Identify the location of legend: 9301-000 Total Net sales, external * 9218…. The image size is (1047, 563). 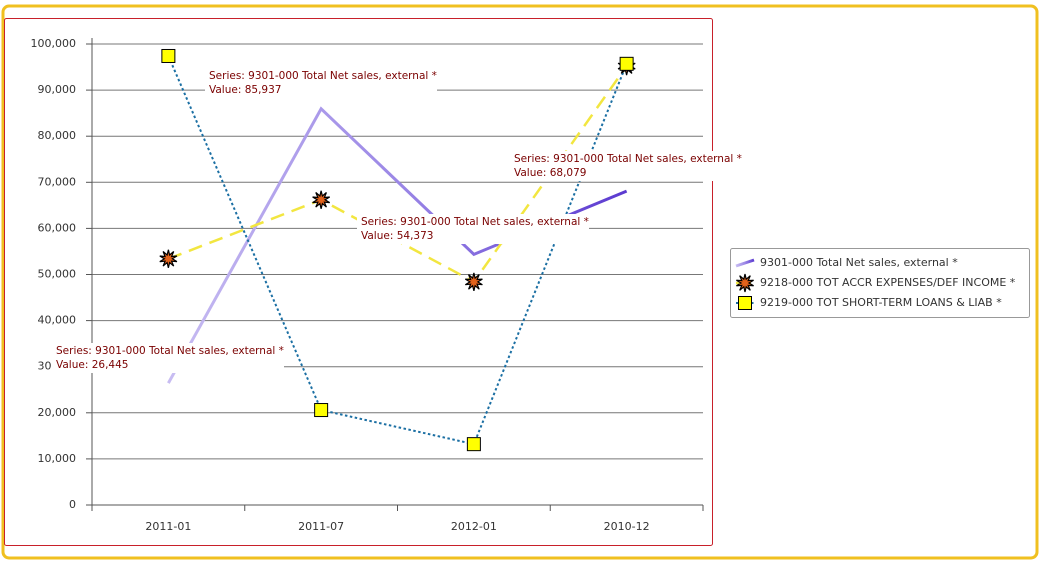
(880, 283).